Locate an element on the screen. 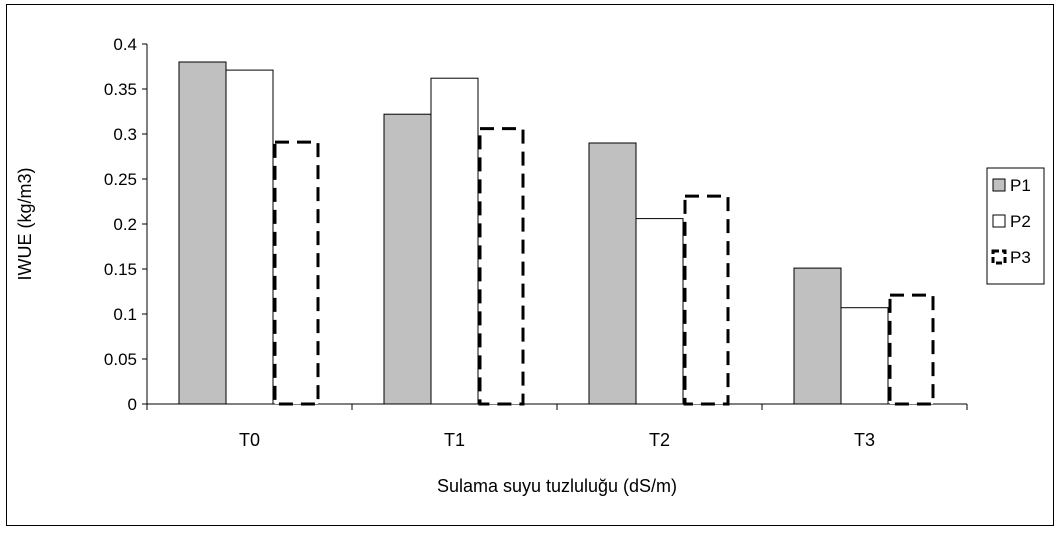 This screenshot has height=534, width=1061. y-tick-label: 0.05 is located at coordinates (120, 359).